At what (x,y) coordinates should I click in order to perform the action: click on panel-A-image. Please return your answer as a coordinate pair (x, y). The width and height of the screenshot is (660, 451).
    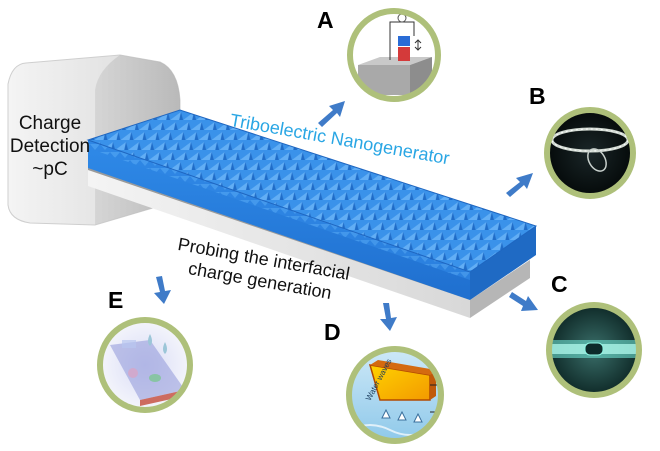
    Looking at the image, I should click on (395, 56).